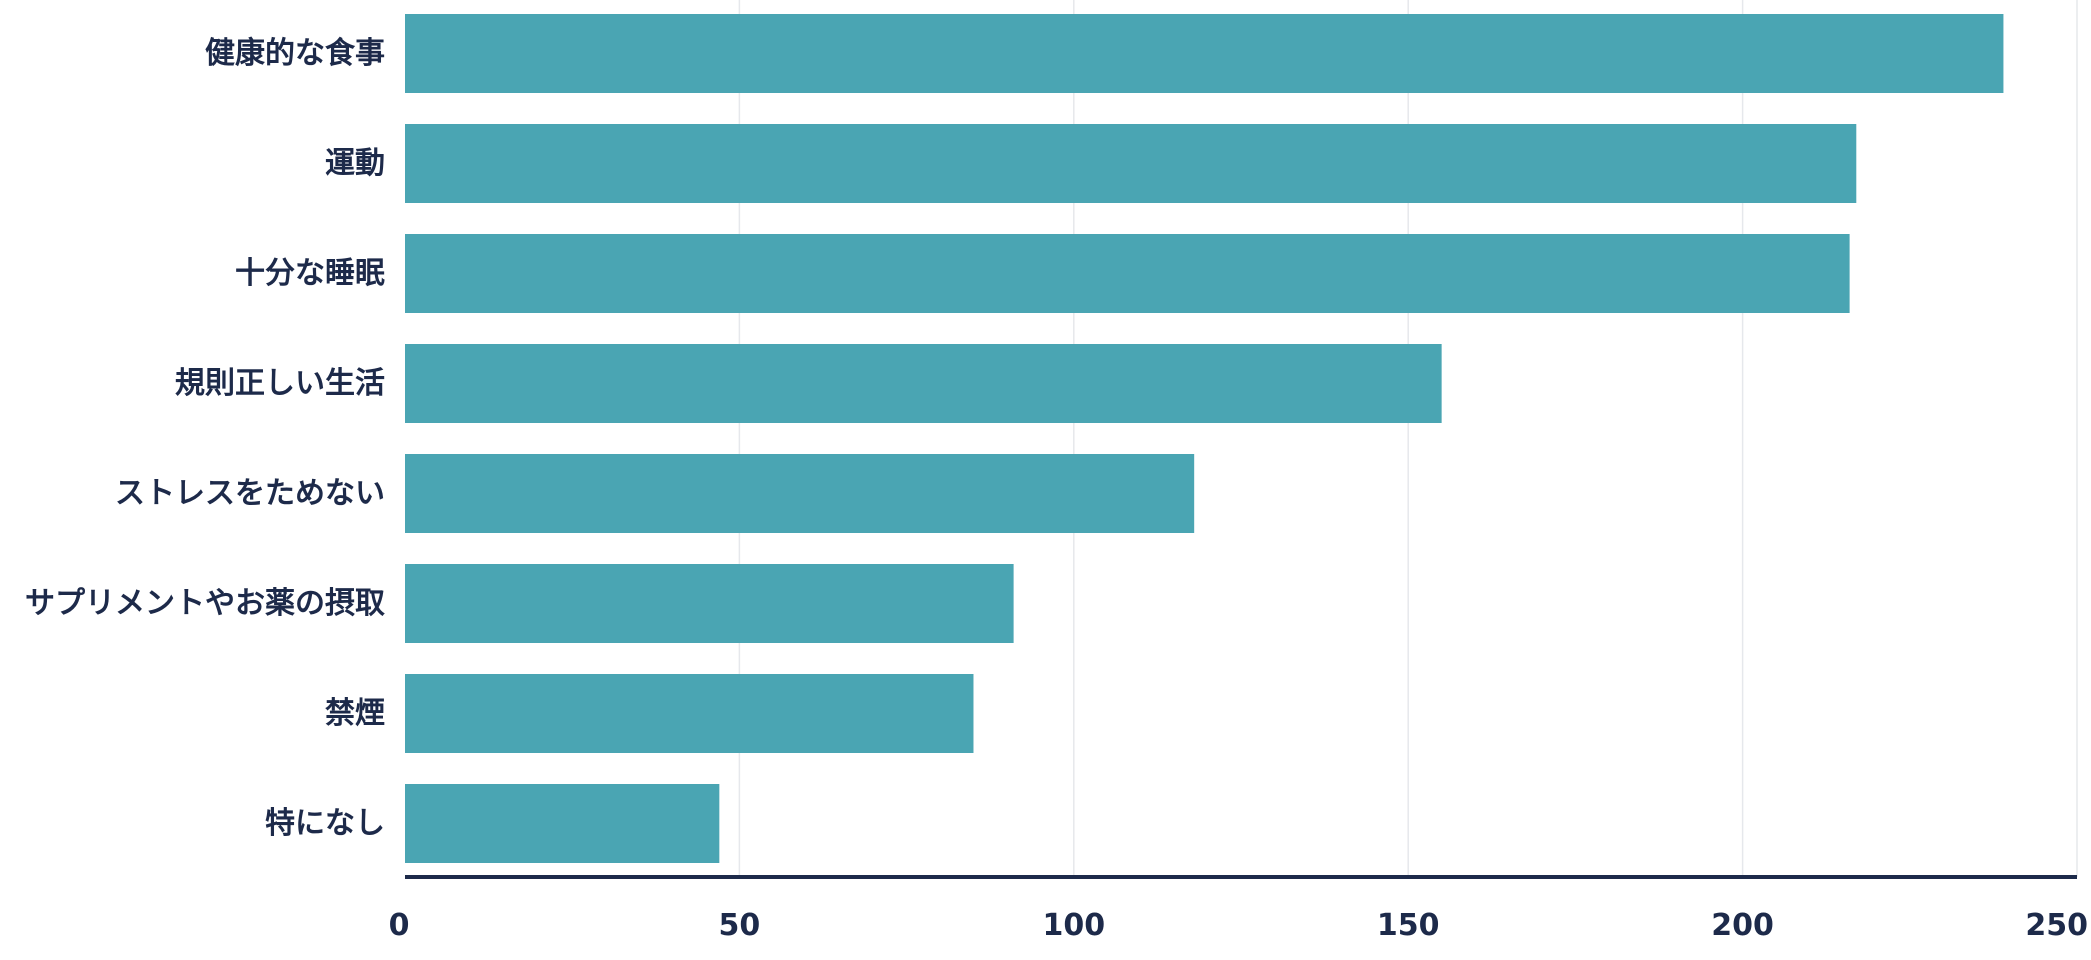 The width and height of the screenshot is (2091, 960). Describe the element at coordinates (1073, 925) in the screenshot. I see `x-tick-label-100: 100` at that location.